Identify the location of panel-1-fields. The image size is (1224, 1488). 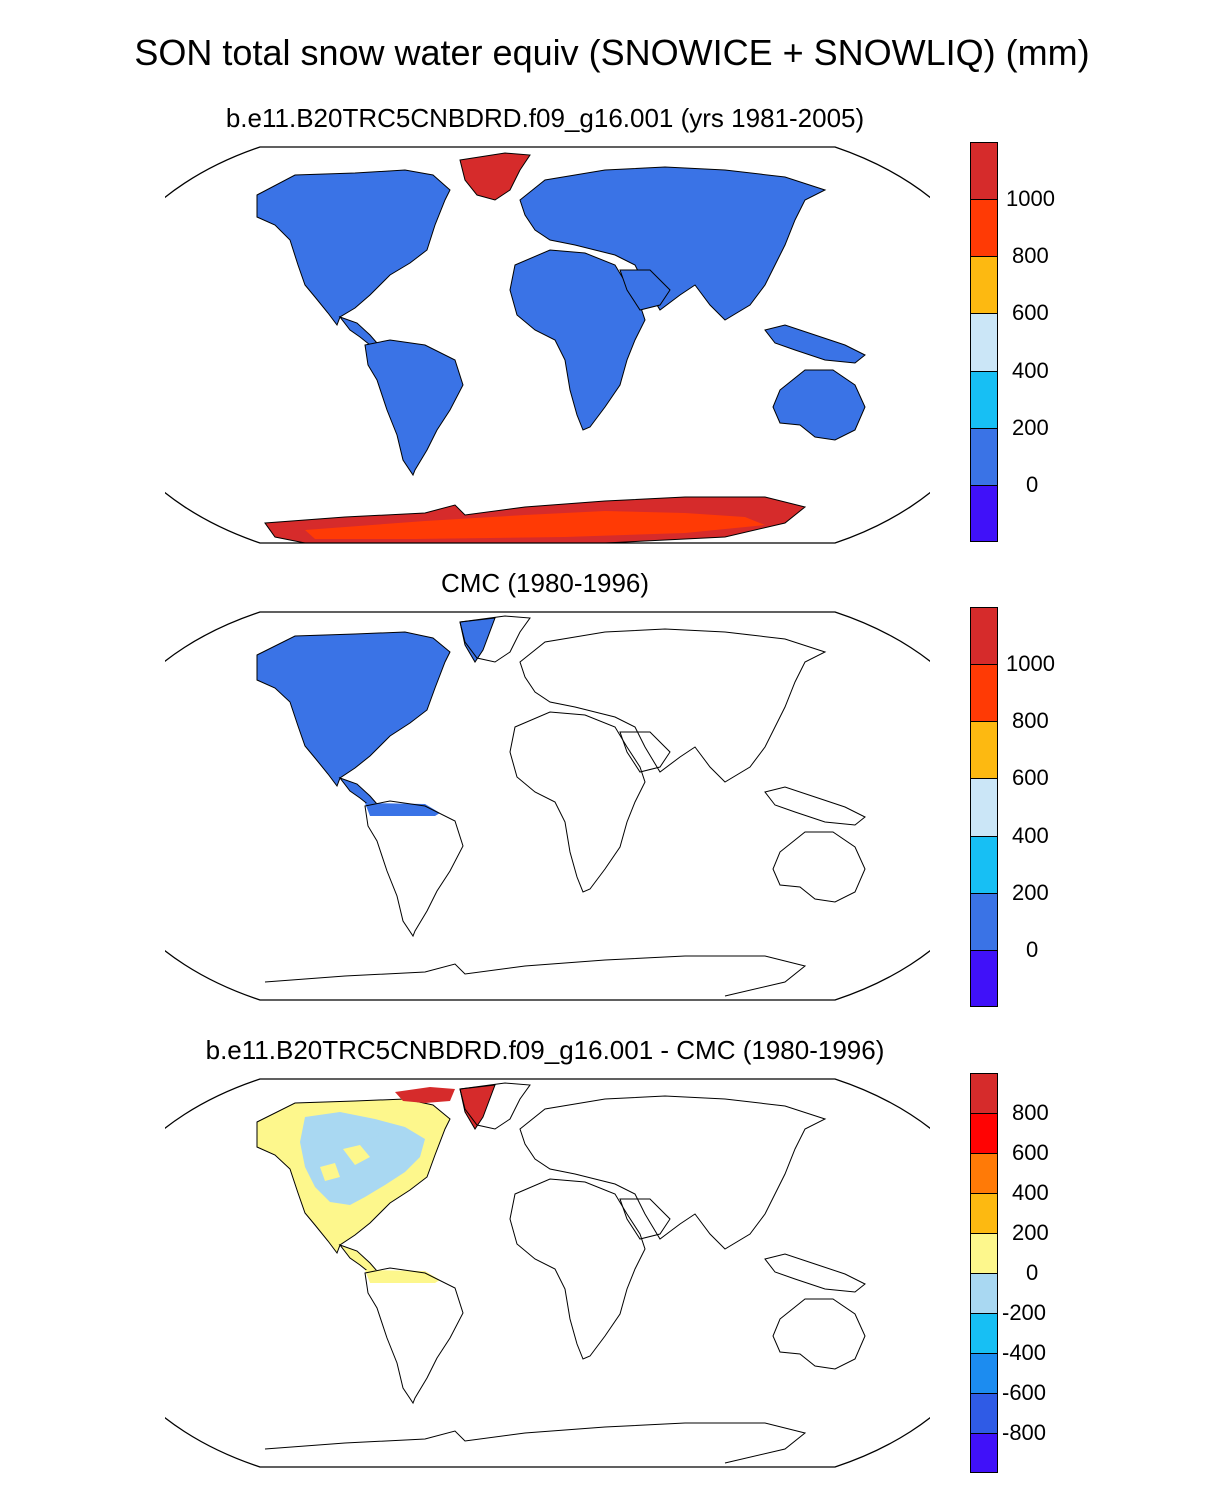
(561, 347).